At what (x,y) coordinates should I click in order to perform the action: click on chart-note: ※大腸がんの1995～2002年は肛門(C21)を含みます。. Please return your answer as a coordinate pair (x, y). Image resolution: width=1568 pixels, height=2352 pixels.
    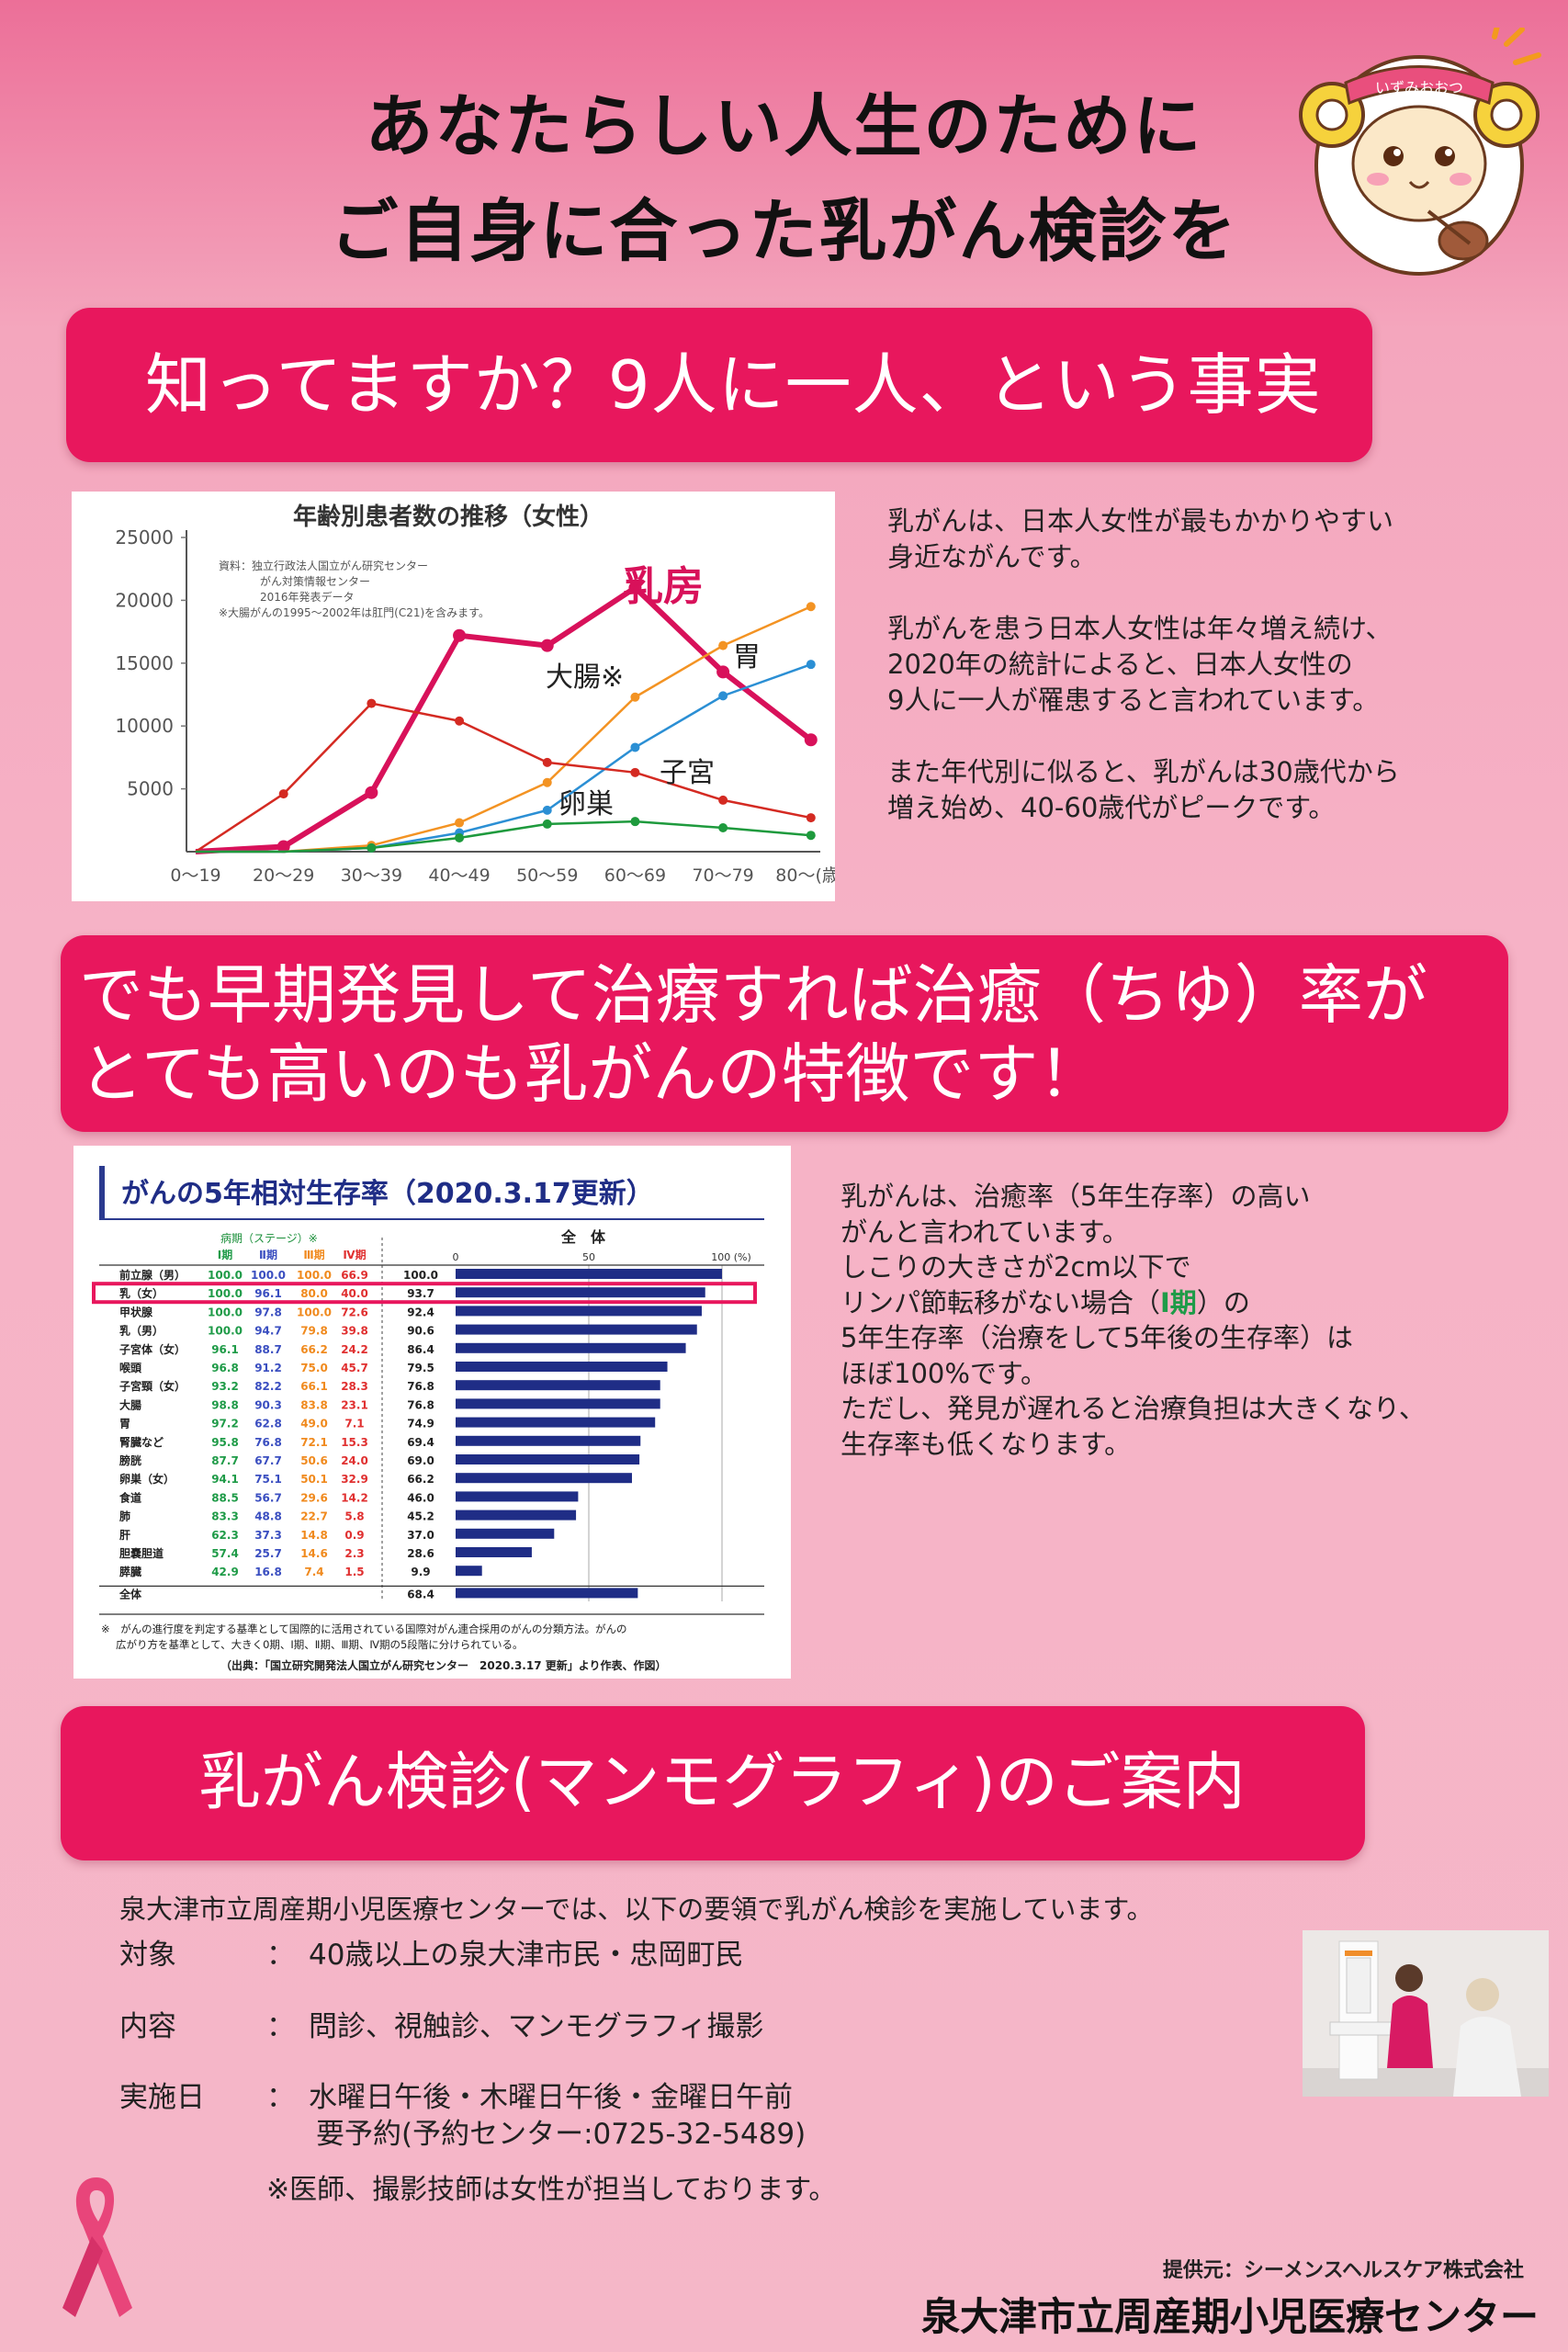
    Looking at the image, I should click on (355, 612).